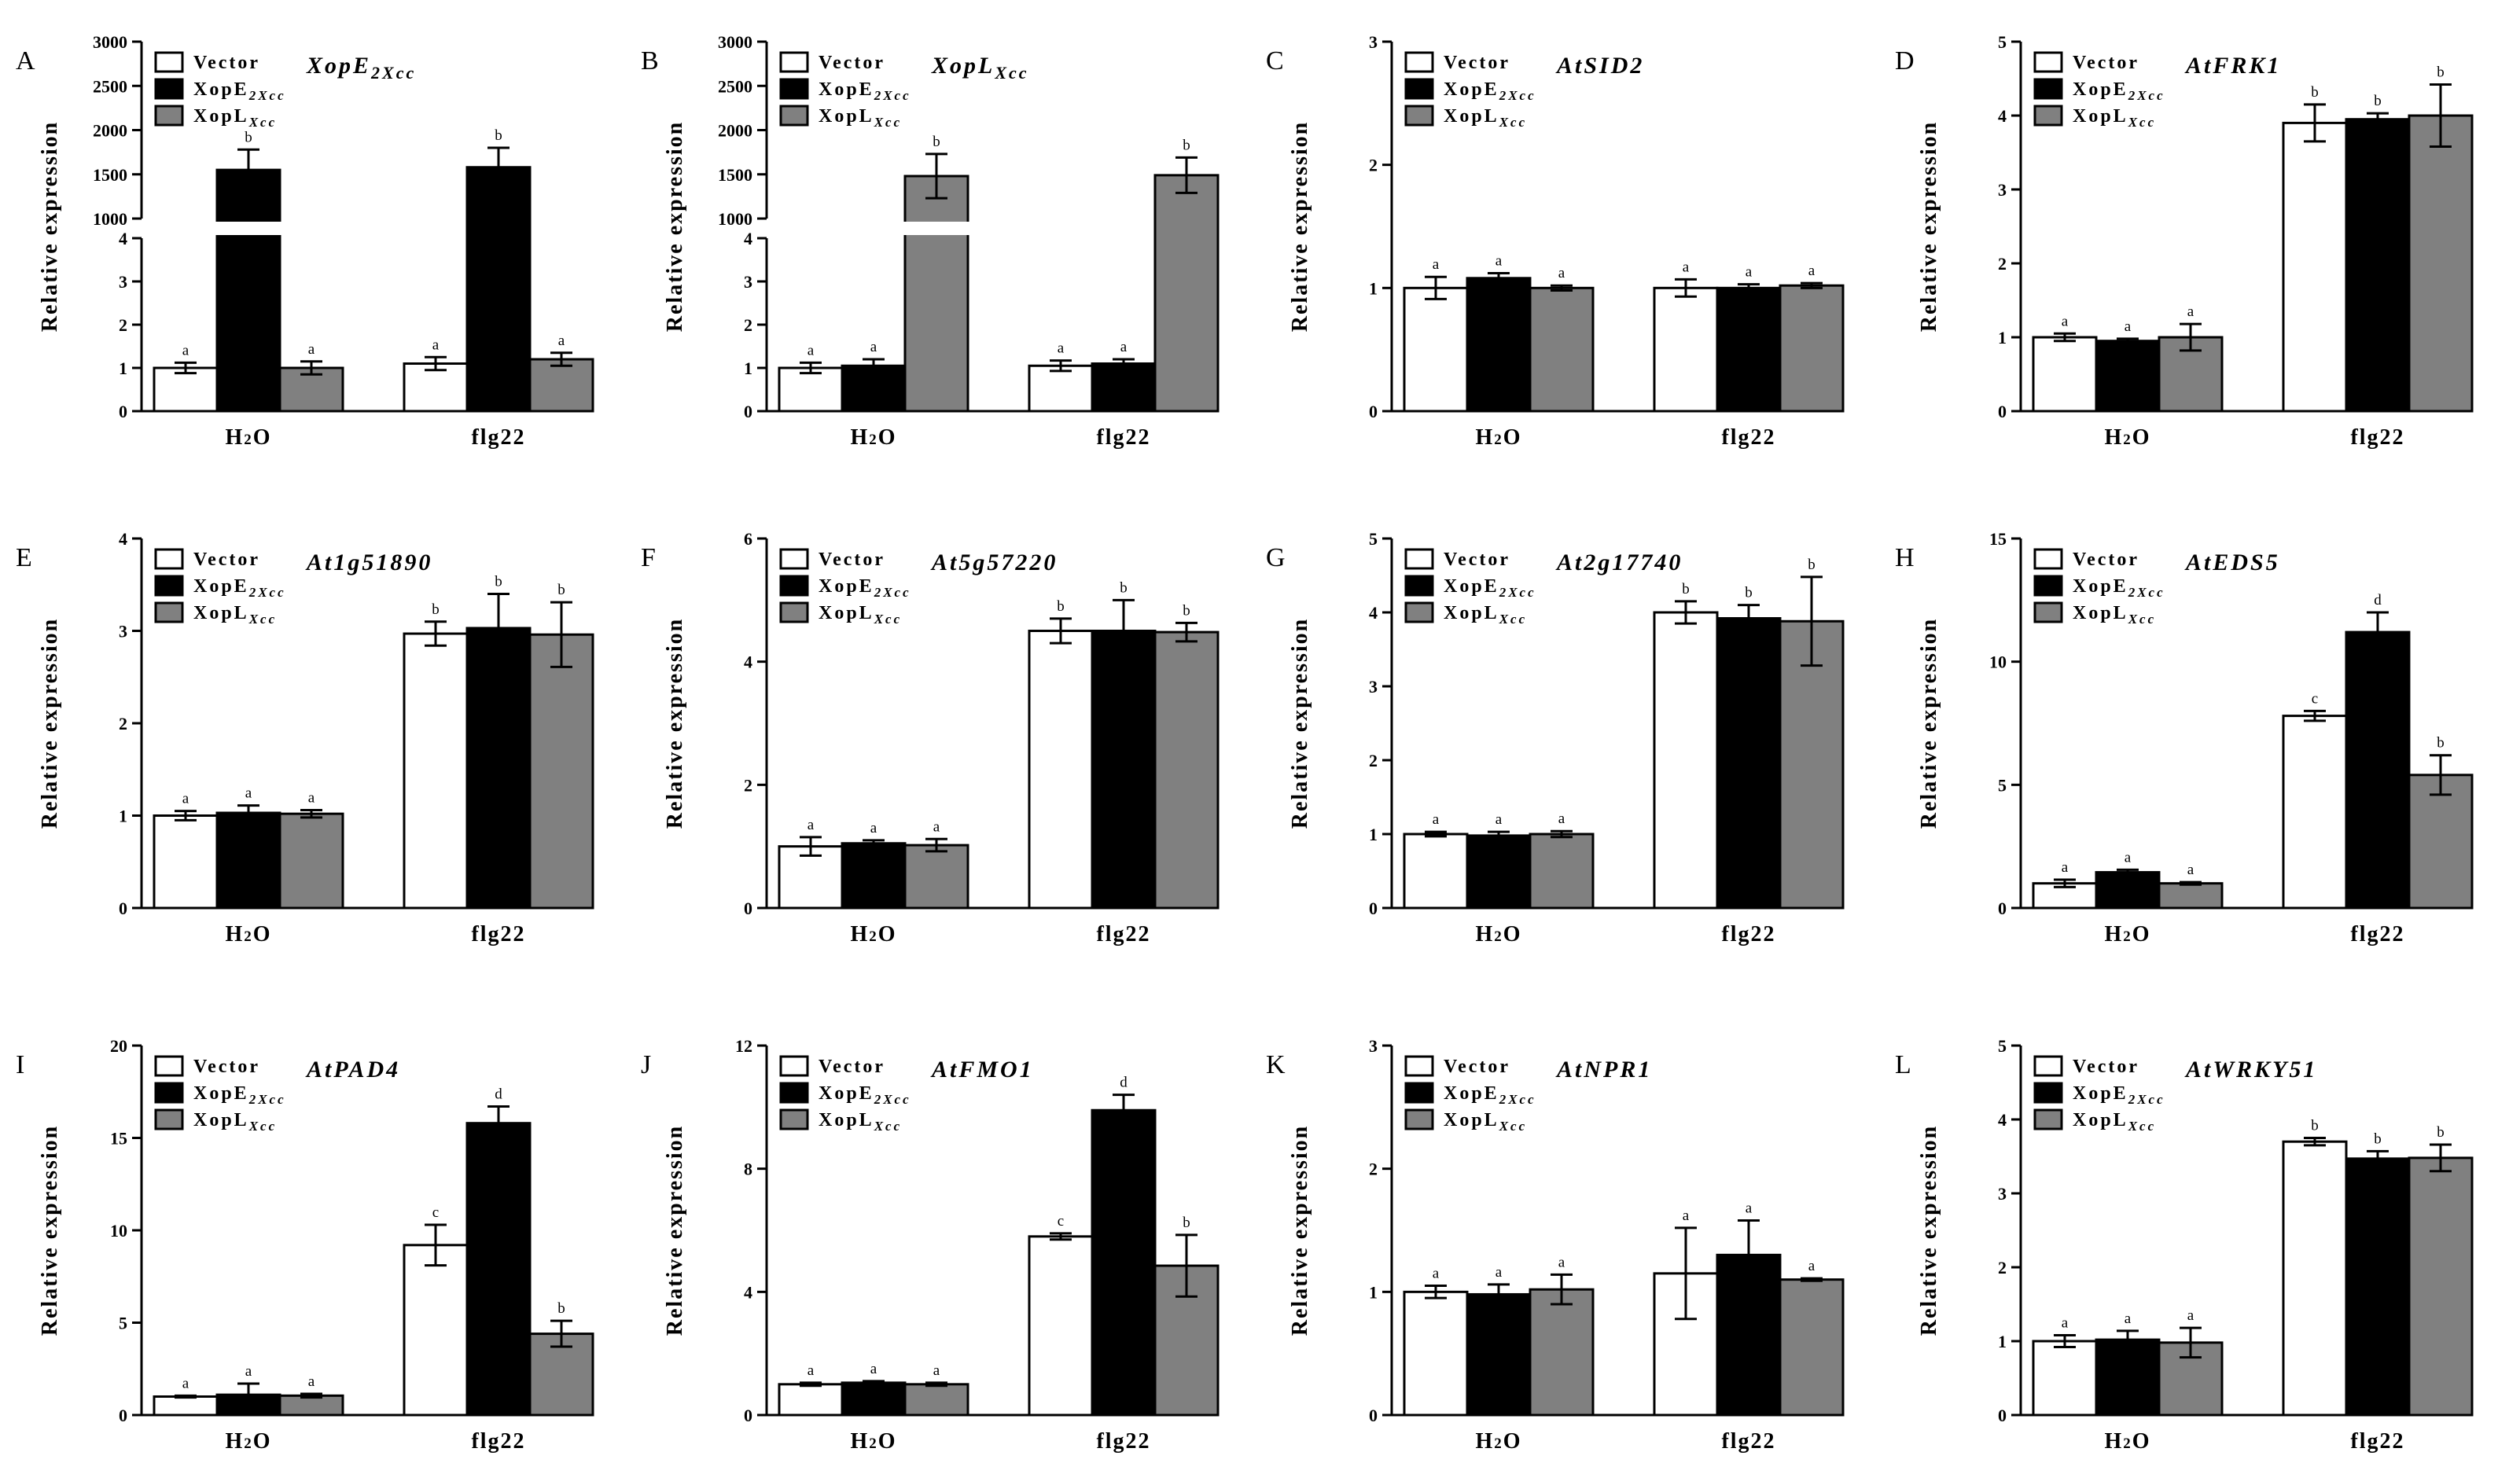 The width and height of the screenshot is (2520, 1463). I want to click on y-tick-label: 5, so click(2002, 785).